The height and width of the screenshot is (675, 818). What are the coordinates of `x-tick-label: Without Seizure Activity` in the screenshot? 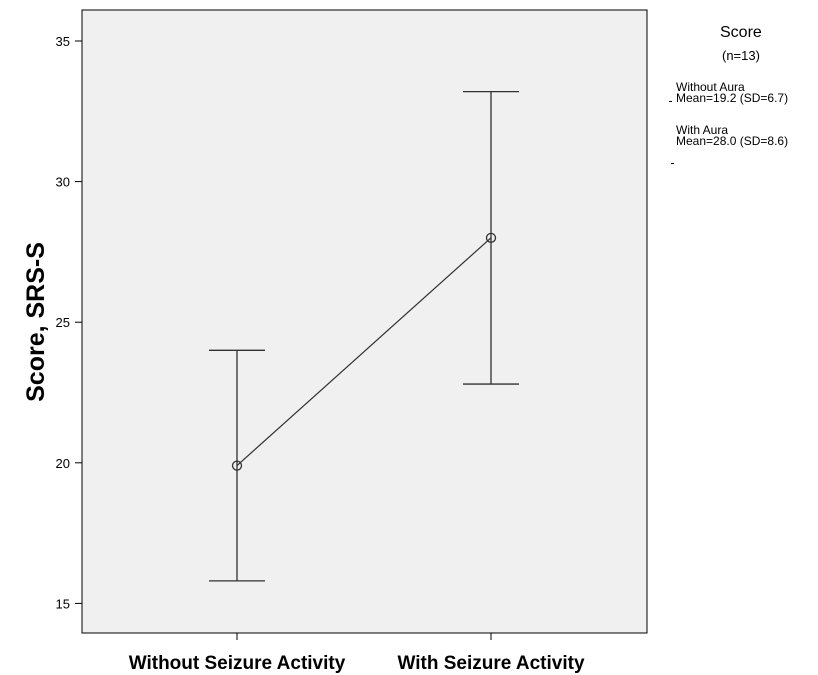 It's located at (237, 663).